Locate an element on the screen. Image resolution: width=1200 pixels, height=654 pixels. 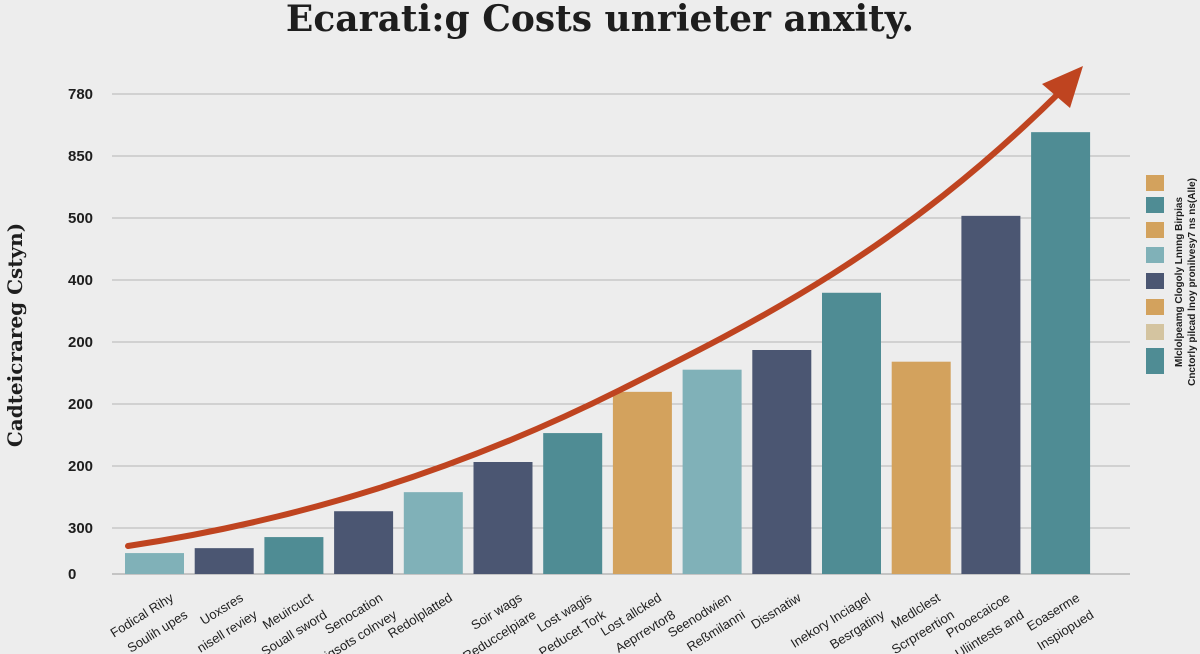
legend-label: Mlclolpeamg Clogoly Lnnng Birpias is located at coordinates (1179, 282).